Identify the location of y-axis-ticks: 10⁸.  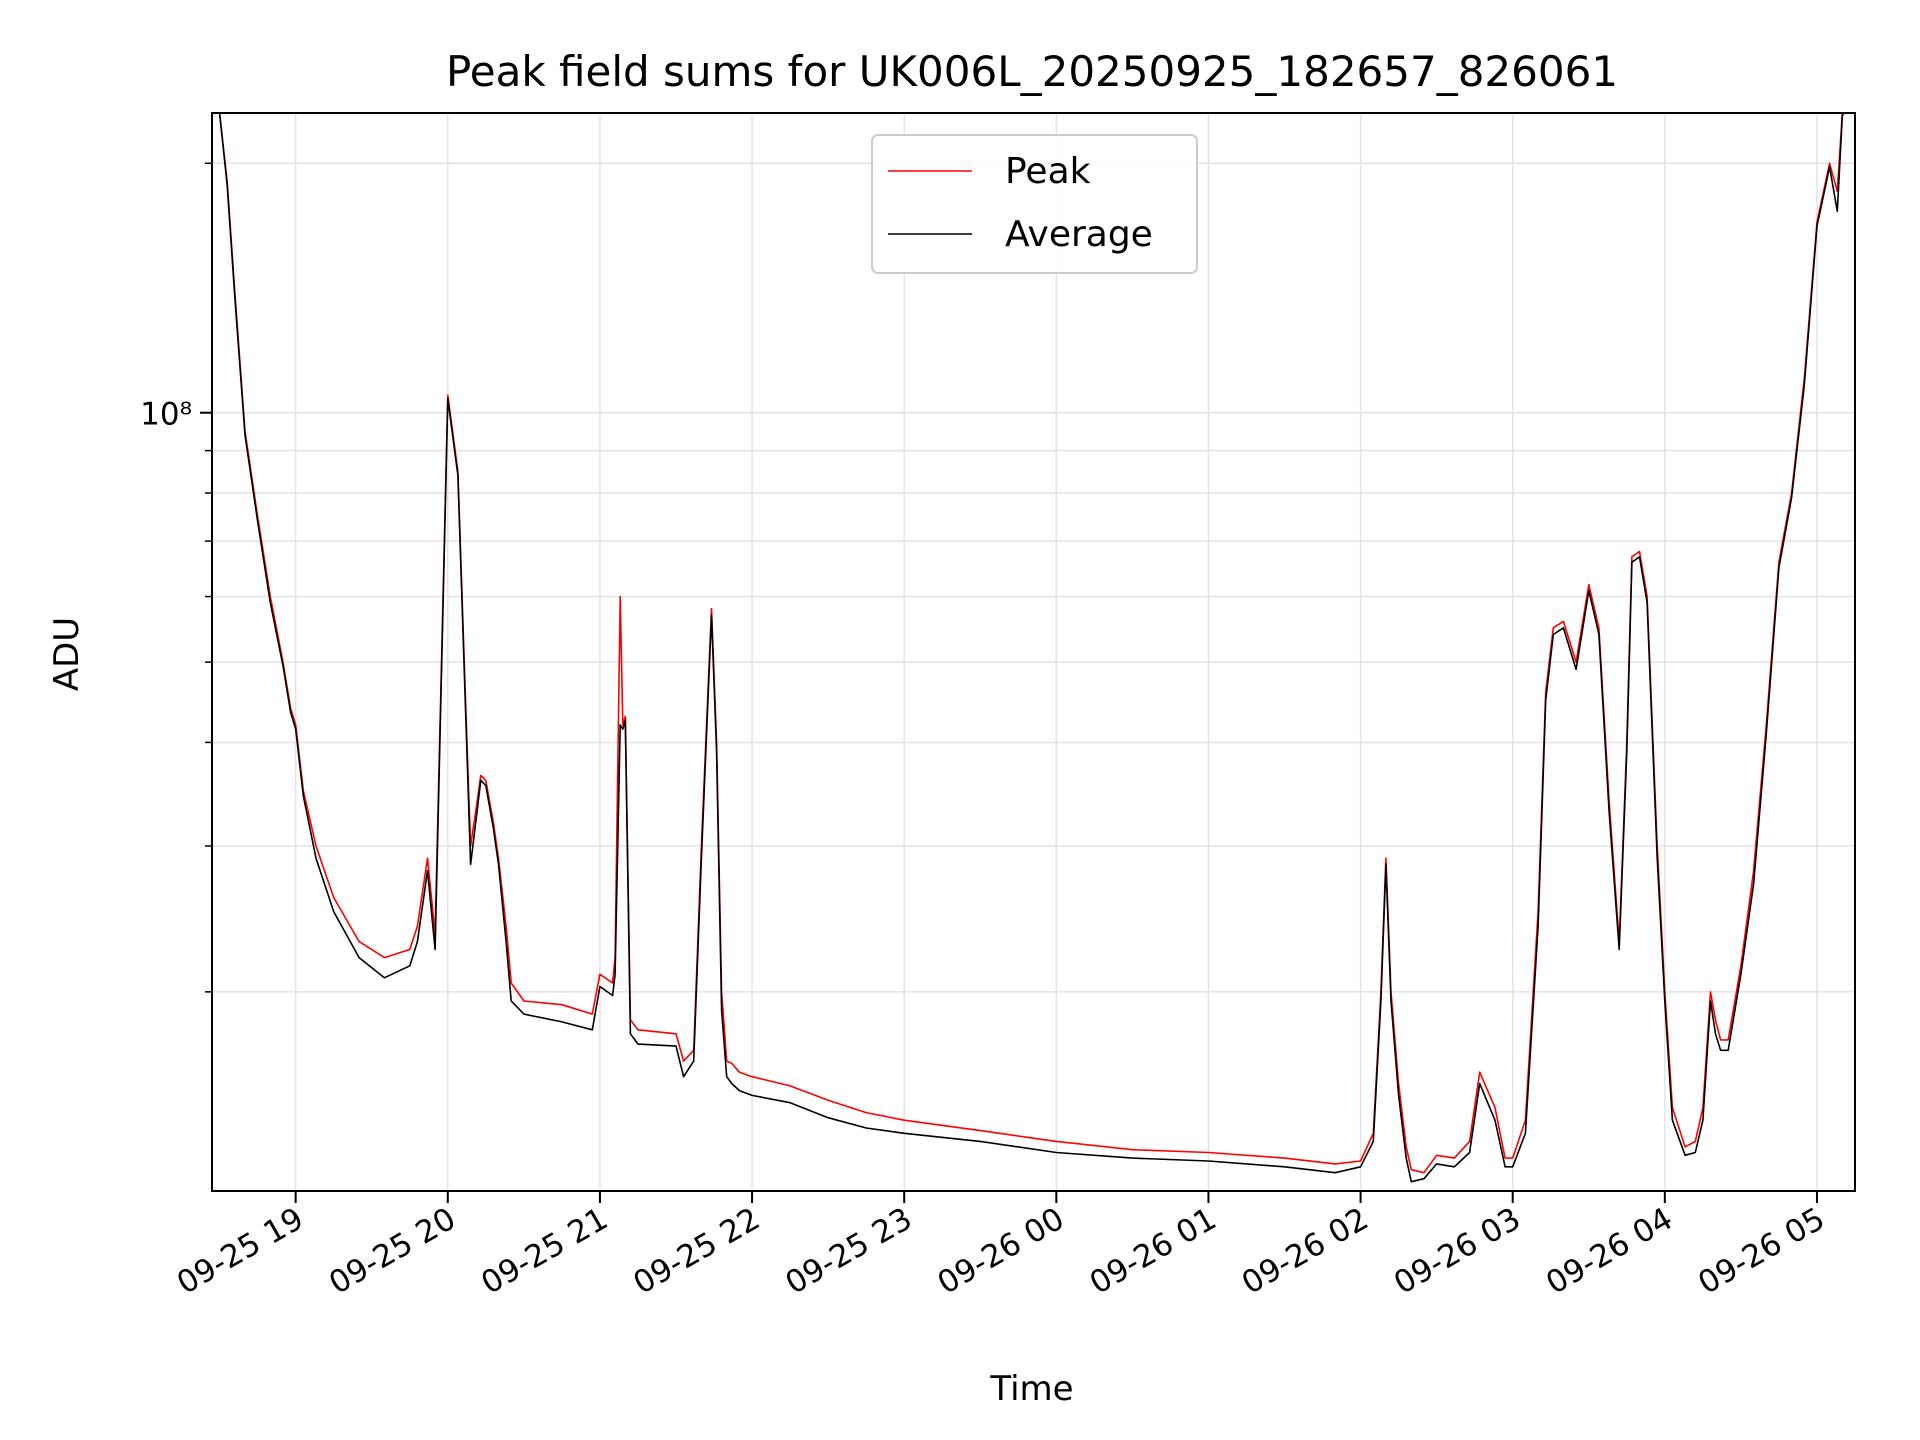
(176, 577).